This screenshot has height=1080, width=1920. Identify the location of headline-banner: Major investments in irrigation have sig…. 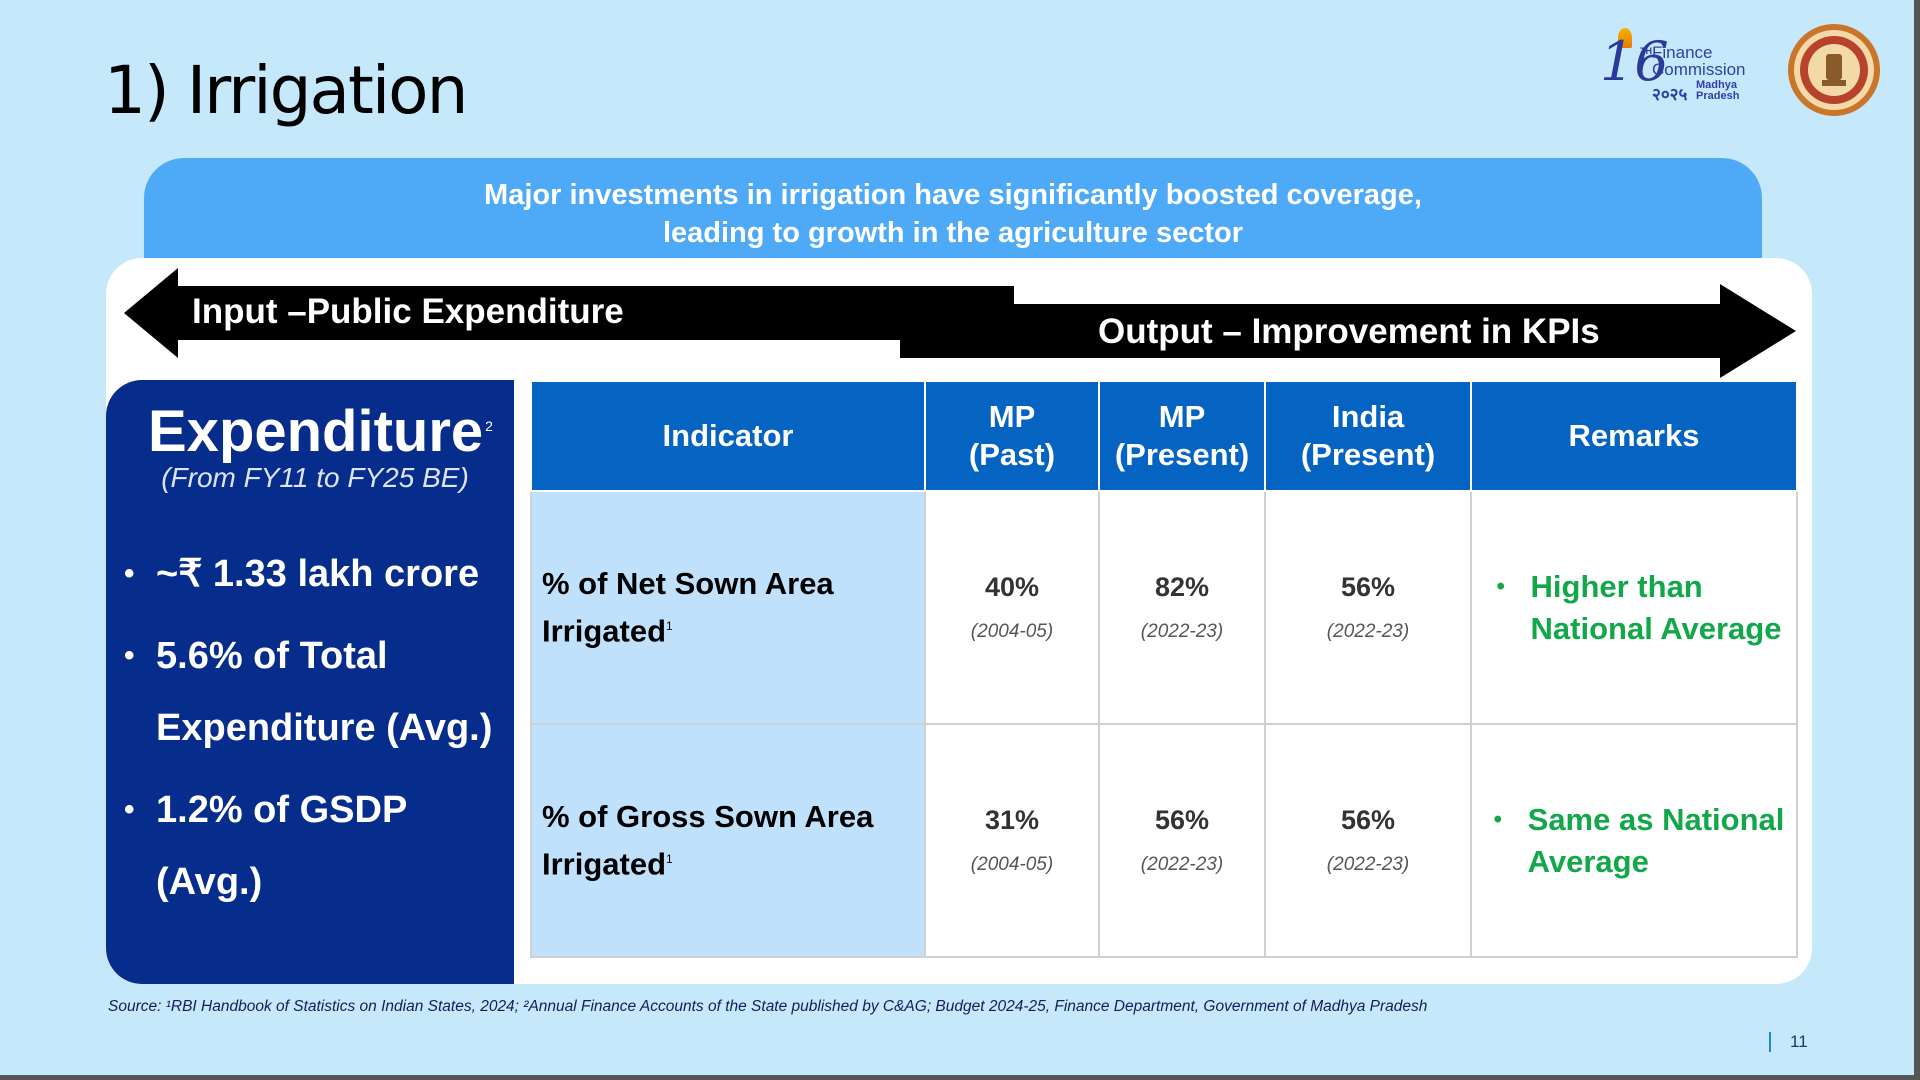
(953, 213).